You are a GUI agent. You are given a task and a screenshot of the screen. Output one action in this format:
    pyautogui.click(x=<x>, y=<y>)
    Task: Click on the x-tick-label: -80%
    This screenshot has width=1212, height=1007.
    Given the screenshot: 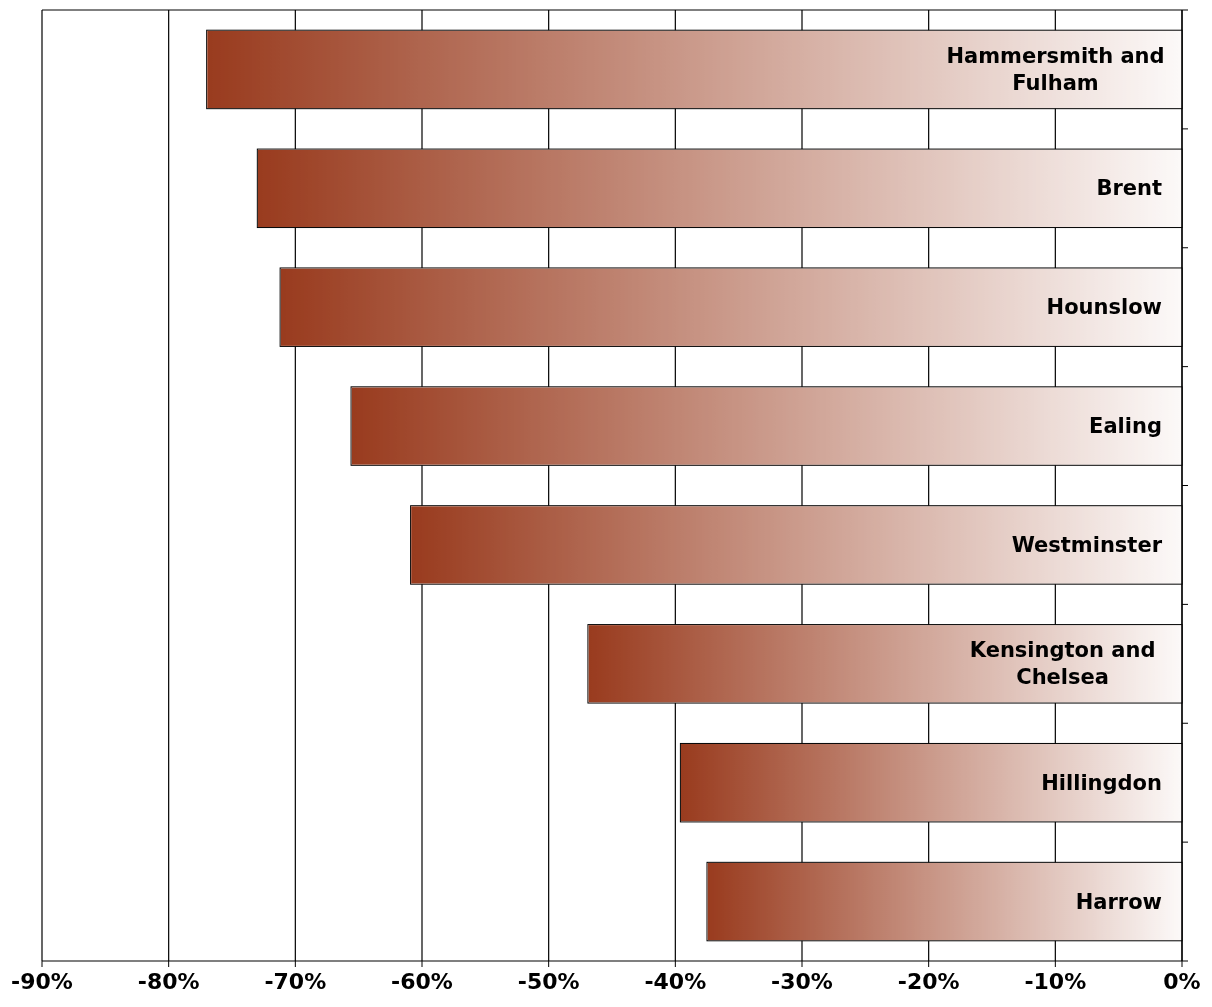 What is the action you would take?
    pyautogui.click(x=168, y=981)
    